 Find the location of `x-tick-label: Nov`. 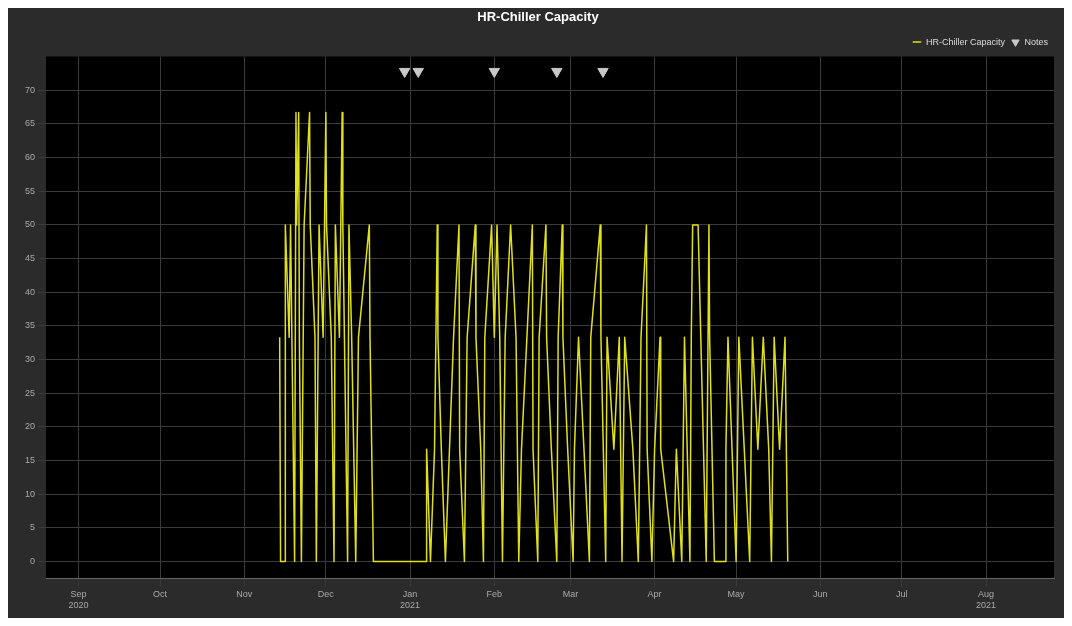

x-tick-label: Nov is located at coordinates (244, 594).